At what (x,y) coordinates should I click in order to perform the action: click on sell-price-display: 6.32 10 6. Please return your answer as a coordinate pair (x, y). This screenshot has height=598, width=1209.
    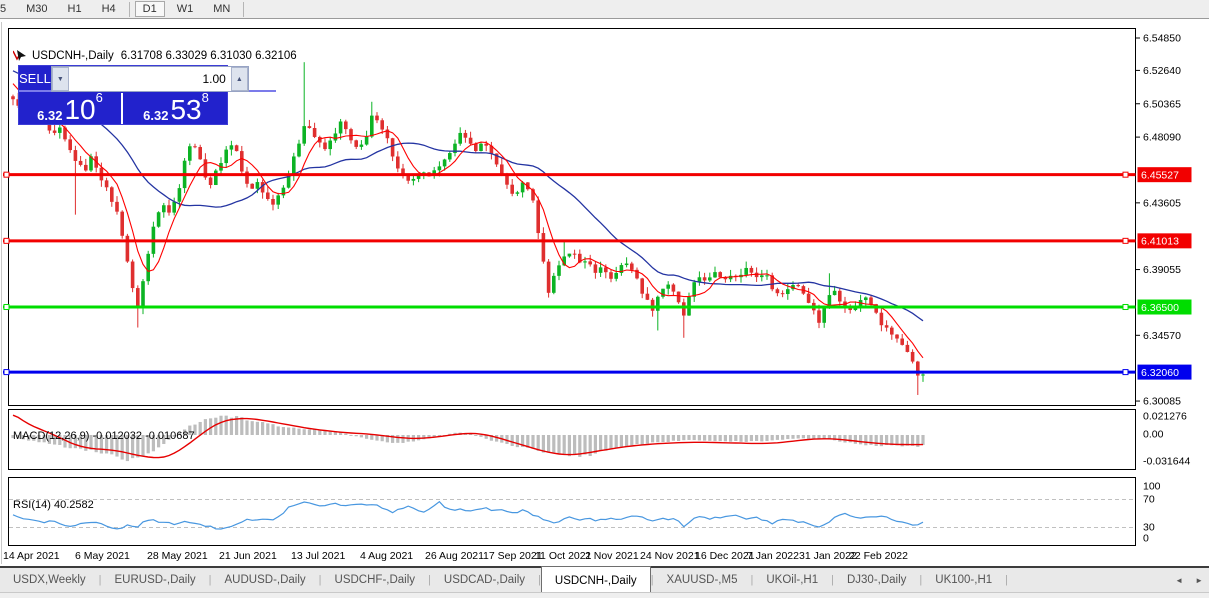
    Looking at the image, I should click on (71, 108).